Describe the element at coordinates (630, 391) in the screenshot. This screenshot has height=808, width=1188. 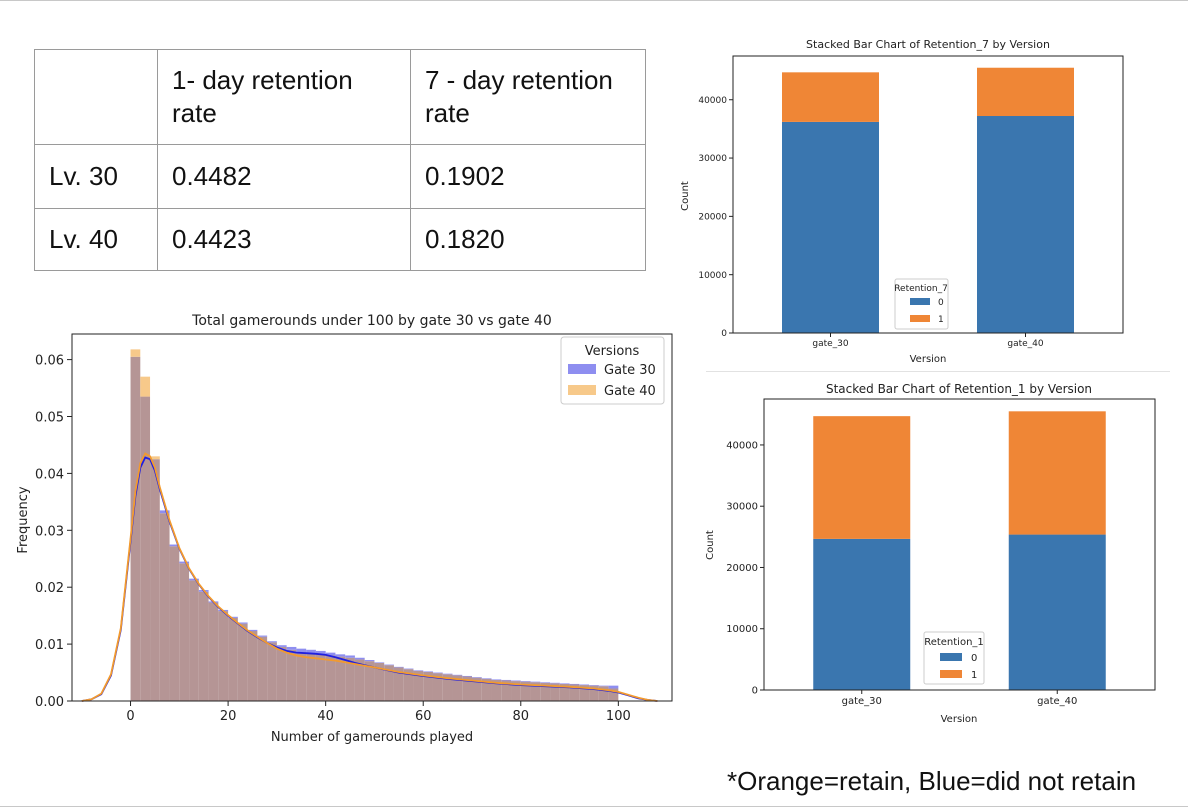
I see `legend-label-gate40: Gate 40` at that location.